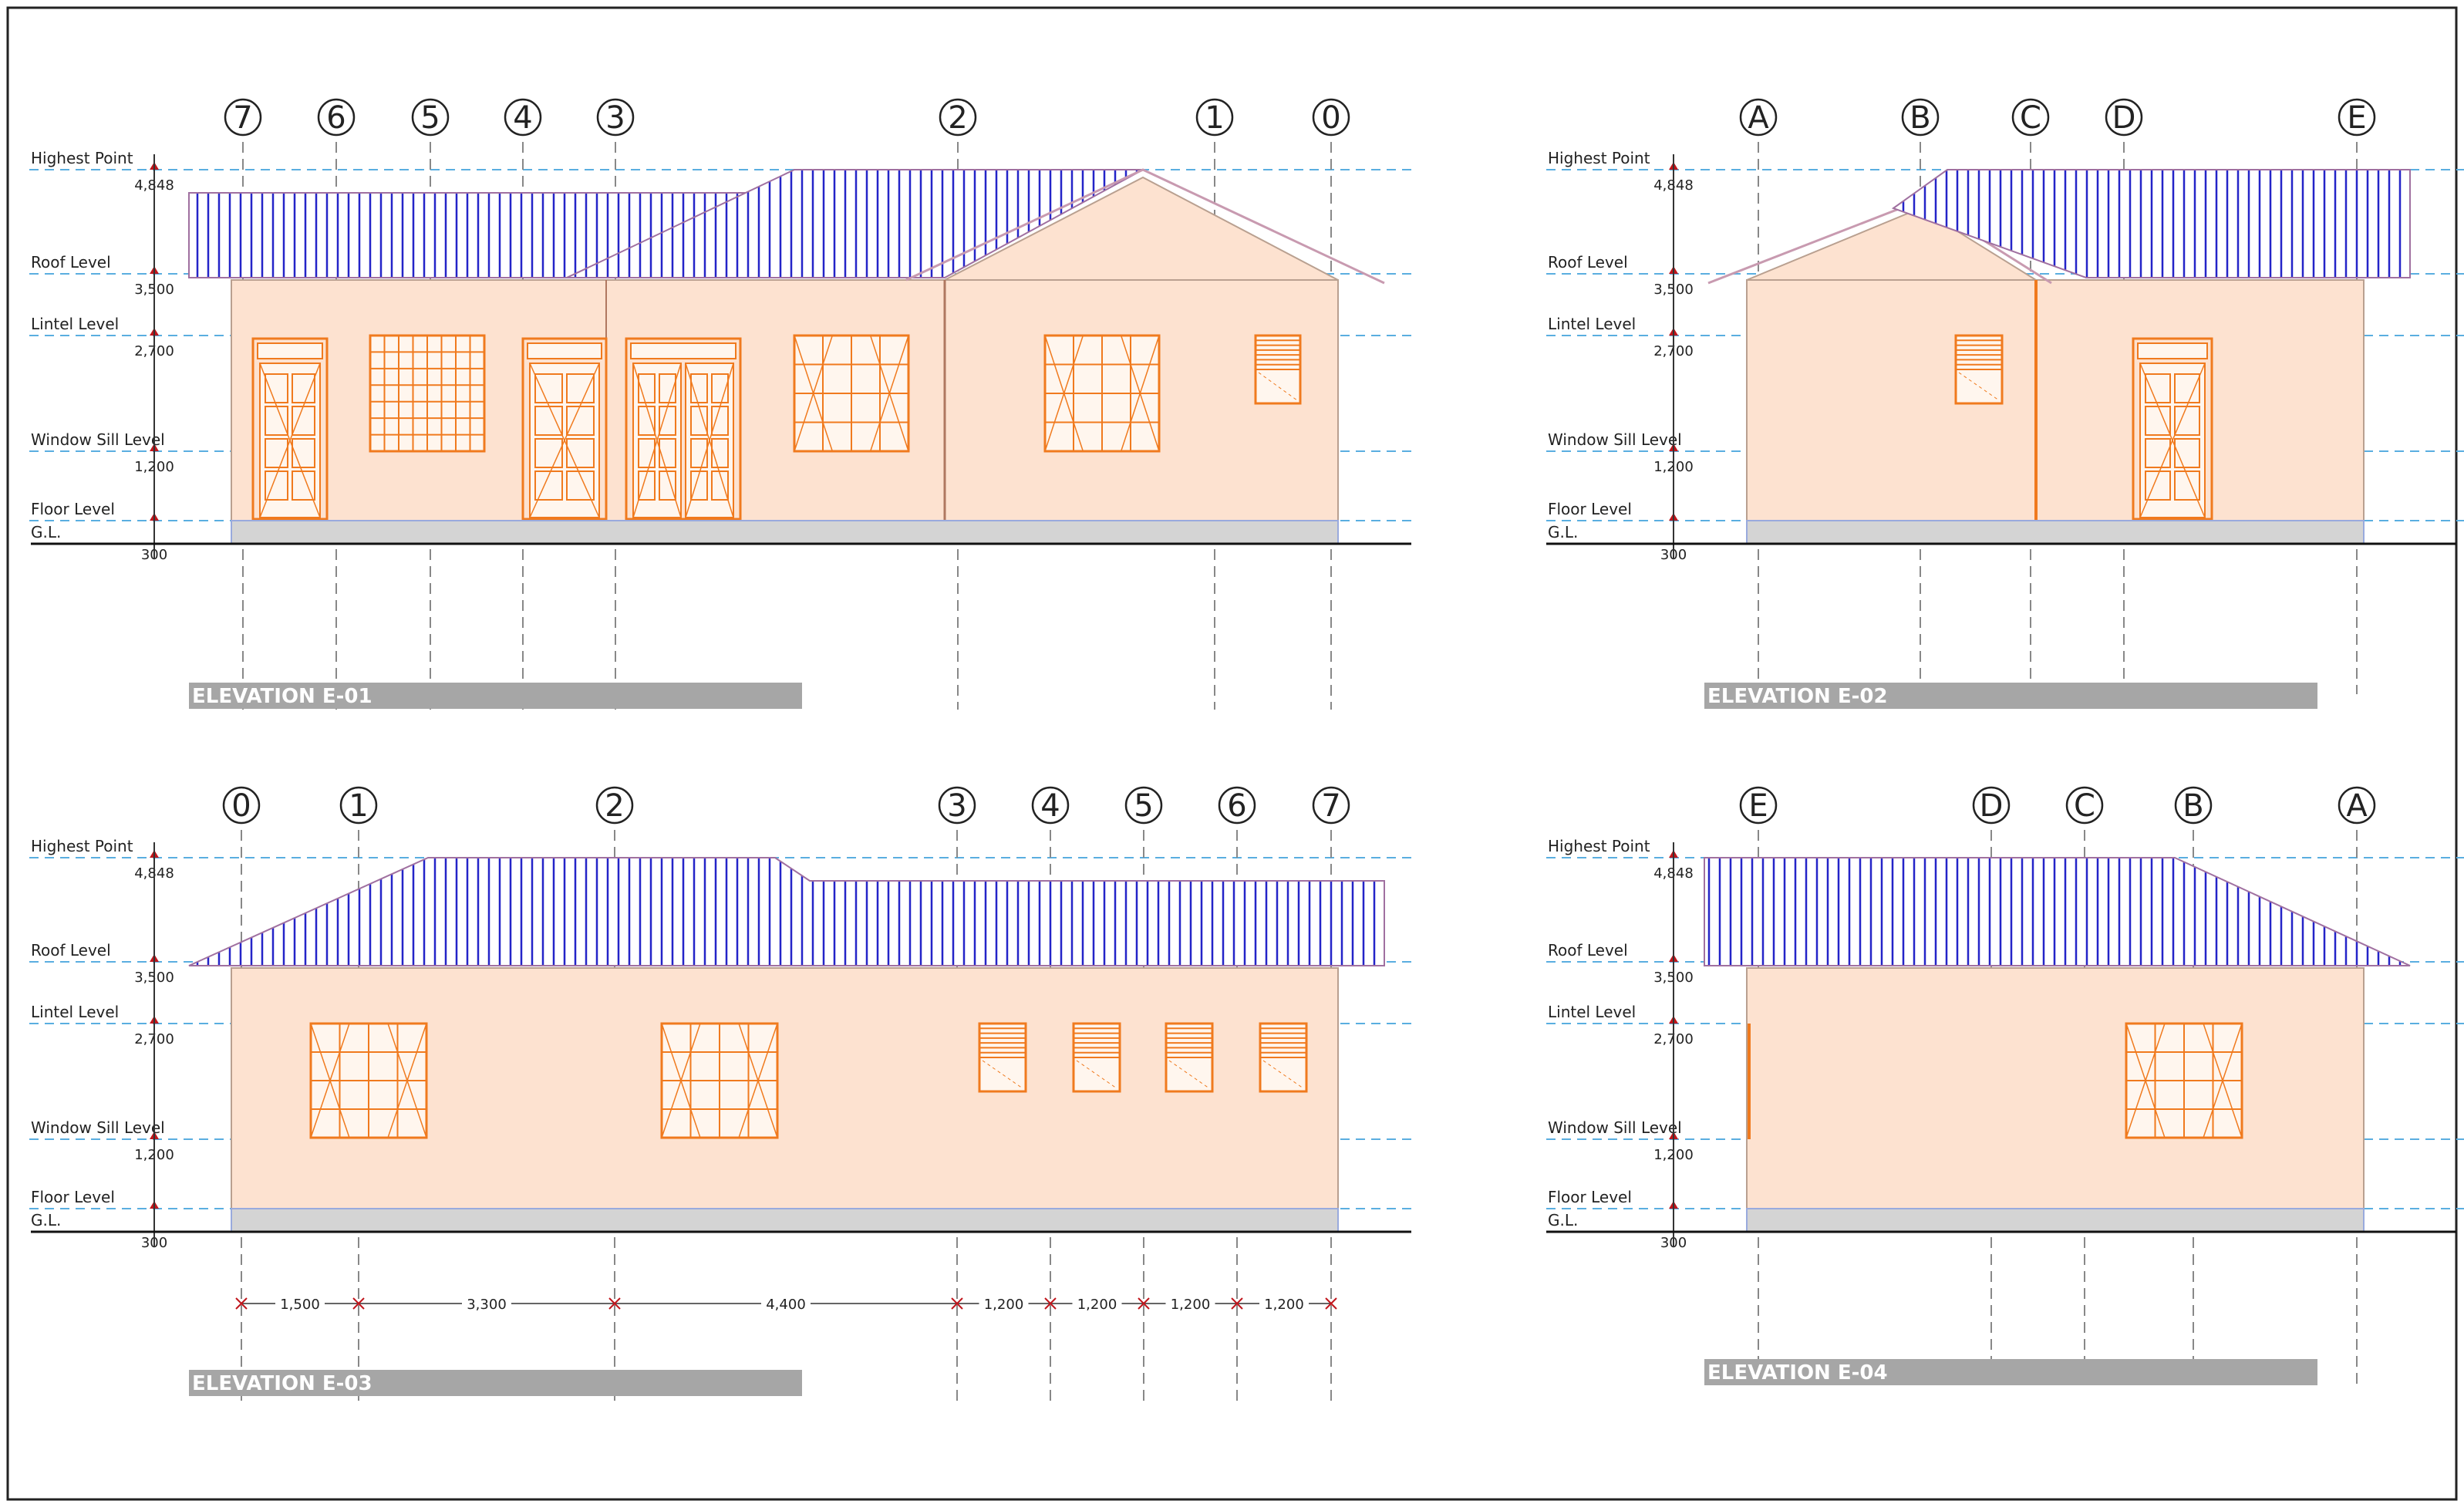 The image size is (2464, 1511). Describe the element at coordinates (282, 1383) in the screenshot. I see `elevation-title: ELEVATION E-03` at that location.